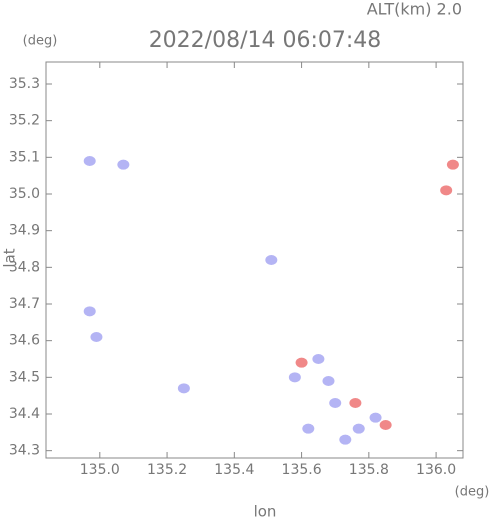  What do you see at coordinates (24, 304) in the screenshot?
I see `y-tick-label: 34.7` at bounding box center [24, 304].